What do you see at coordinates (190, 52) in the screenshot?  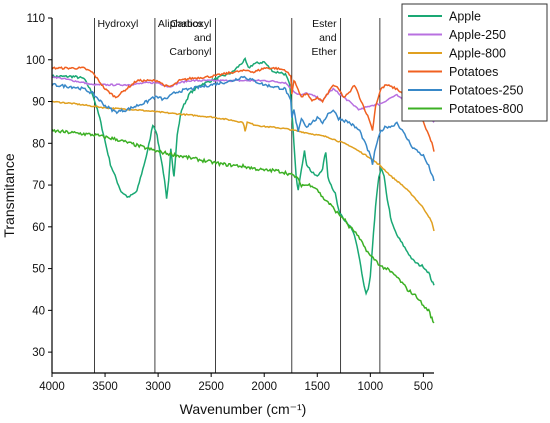 I see `annotation-label: Carbonyl` at bounding box center [190, 52].